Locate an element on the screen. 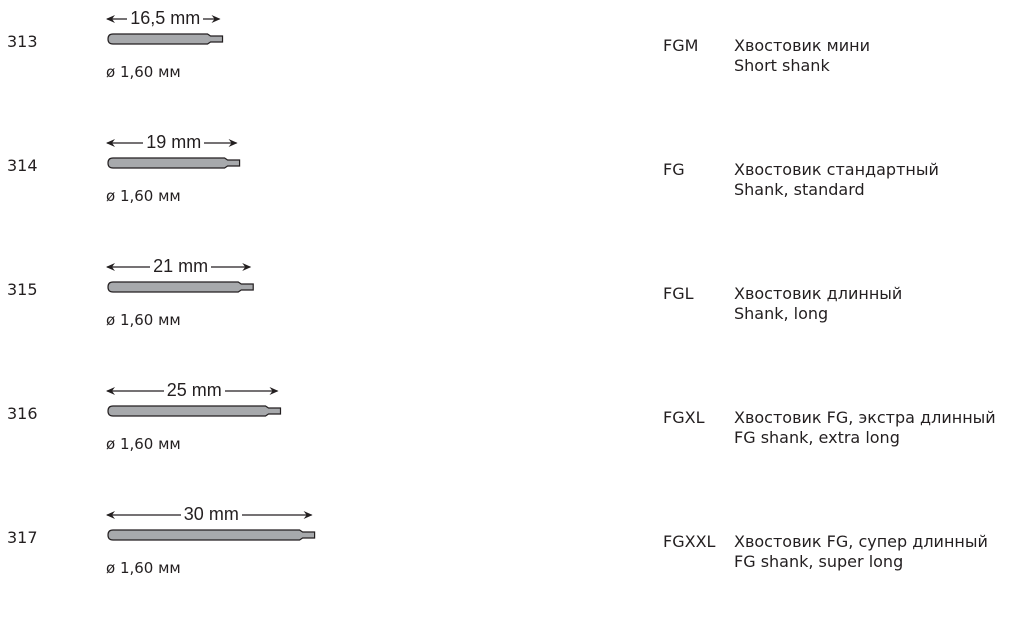 Image resolution: width=1019 pixels, height=620 pixels. description-ru: Хвостовик FG, супер длинный is located at coordinates (861, 541).